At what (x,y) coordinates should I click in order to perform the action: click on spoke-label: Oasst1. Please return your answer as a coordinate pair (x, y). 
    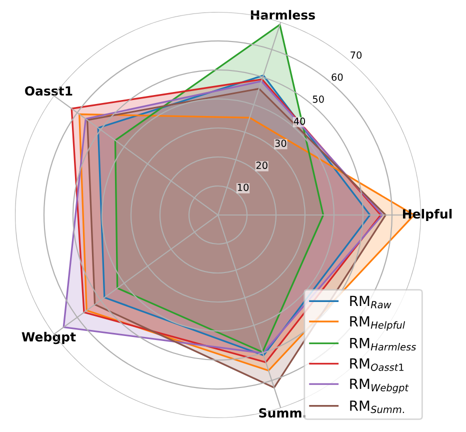
    Looking at the image, I should click on (48, 91).